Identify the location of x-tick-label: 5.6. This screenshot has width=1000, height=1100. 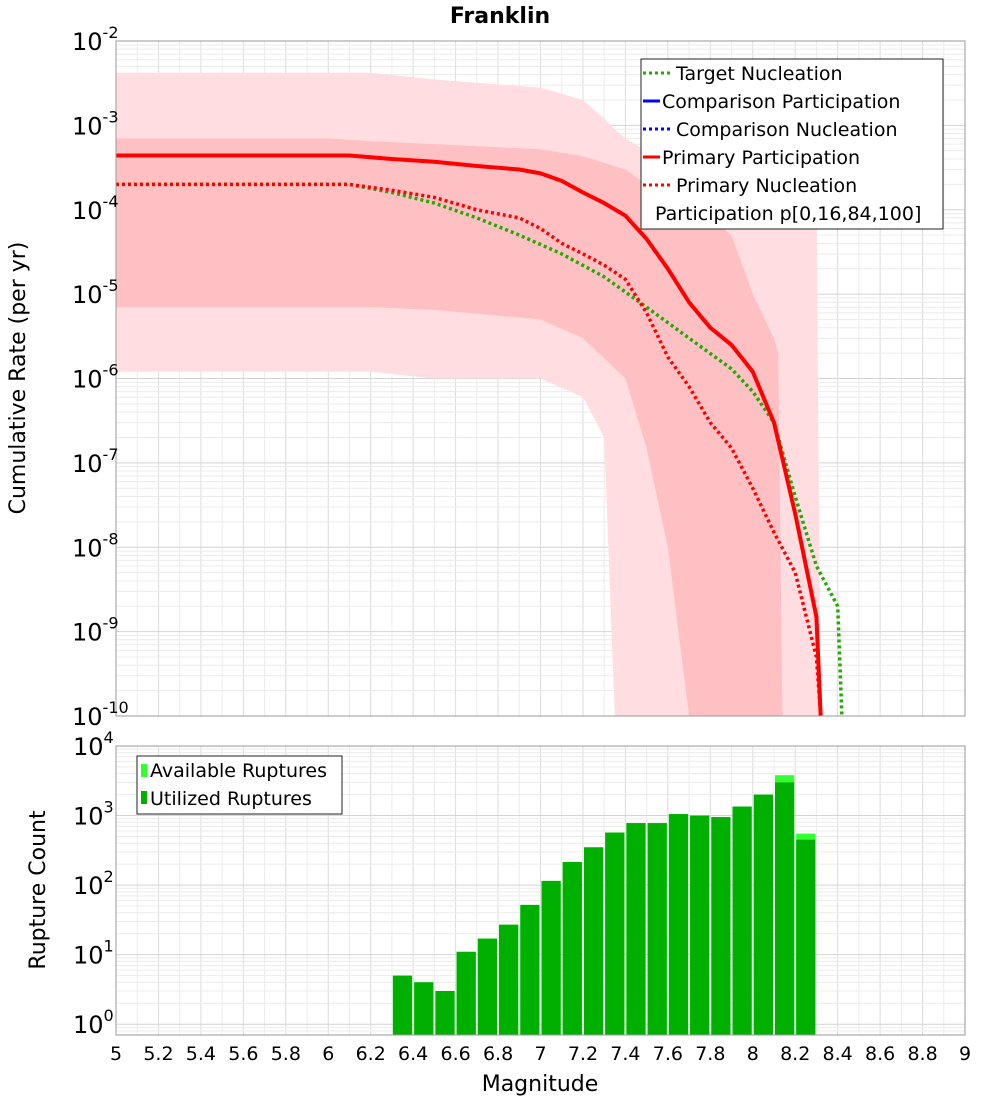
(243, 1054).